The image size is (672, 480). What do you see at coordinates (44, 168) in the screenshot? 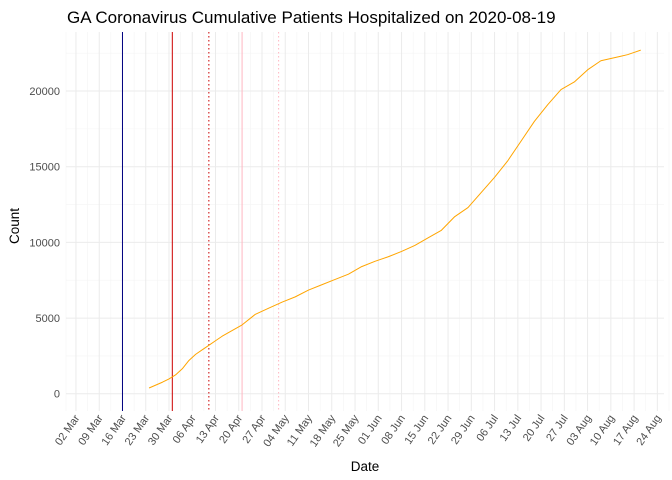
I see `y-tick-label: 15000` at bounding box center [44, 168].